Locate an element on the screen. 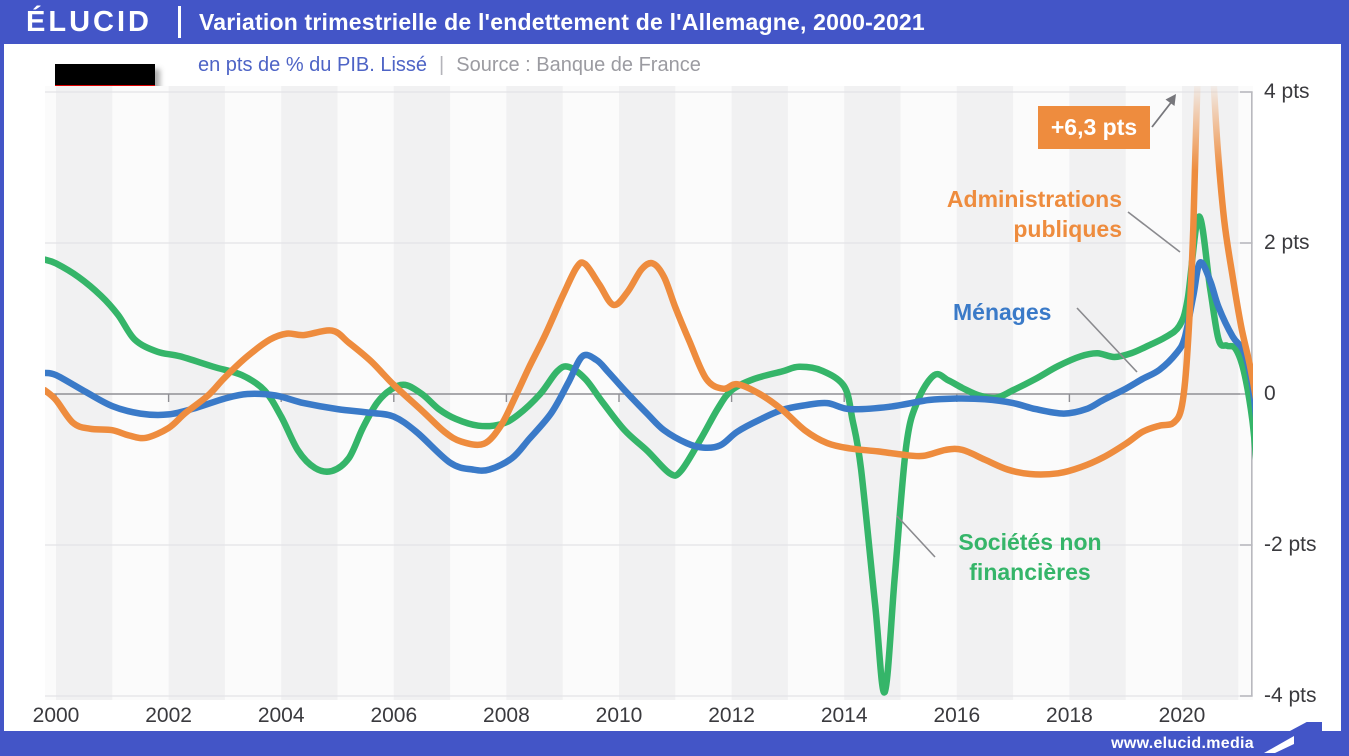 The height and width of the screenshot is (756, 1349). x-tick-label: 2008 is located at coordinates (506, 715).